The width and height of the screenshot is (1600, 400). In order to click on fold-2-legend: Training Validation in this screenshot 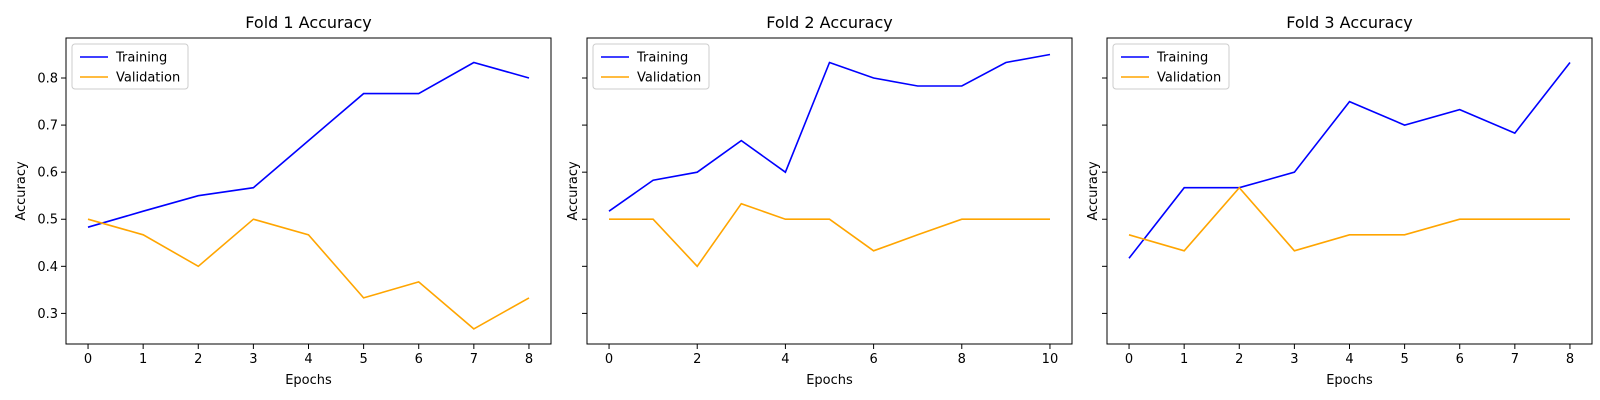, I will do `click(651, 66)`.